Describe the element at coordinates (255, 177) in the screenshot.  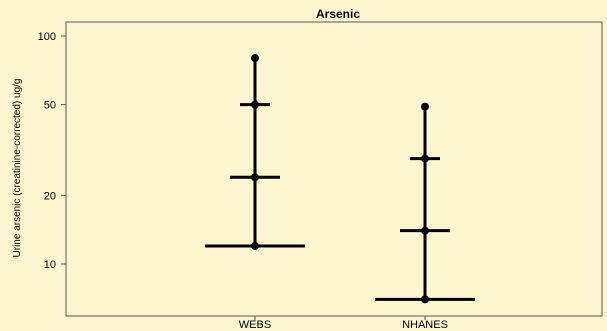
I see `webs-p75-point` at that location.